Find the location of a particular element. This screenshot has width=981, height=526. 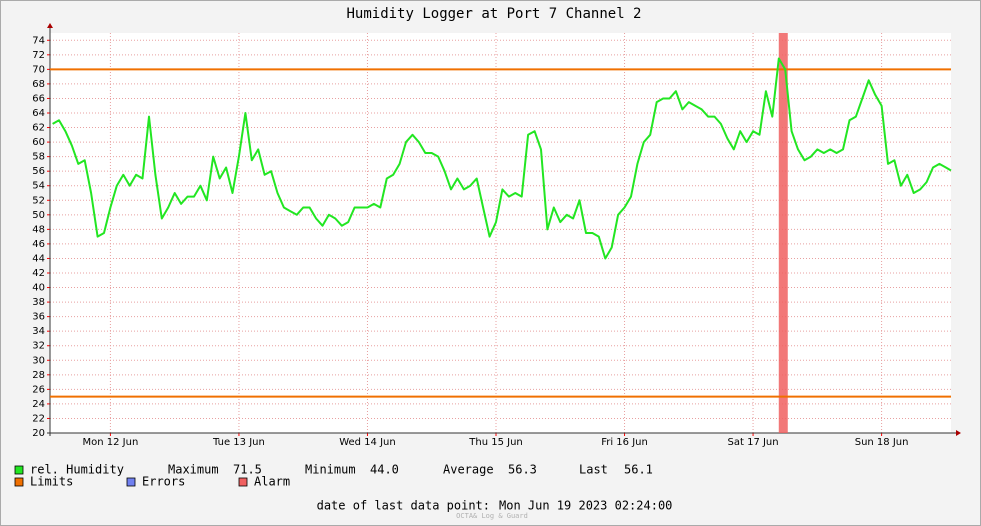

y-tick-label: 60 is located at coordinates (38, 142).